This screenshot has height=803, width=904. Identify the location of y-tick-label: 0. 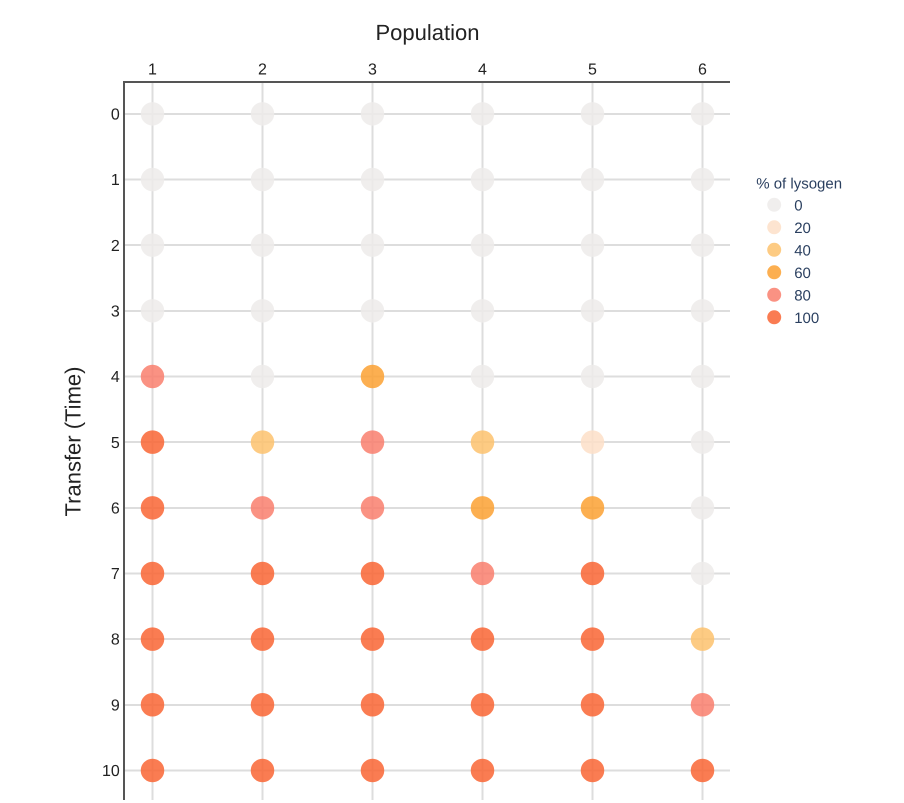
(115, 115).